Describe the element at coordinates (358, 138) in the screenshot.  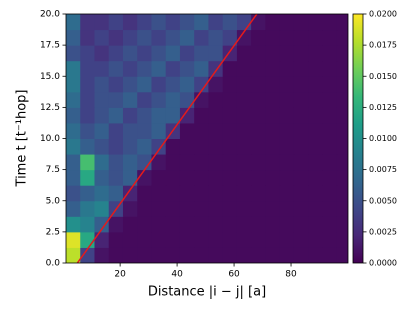
I see `colorbar` at that location.